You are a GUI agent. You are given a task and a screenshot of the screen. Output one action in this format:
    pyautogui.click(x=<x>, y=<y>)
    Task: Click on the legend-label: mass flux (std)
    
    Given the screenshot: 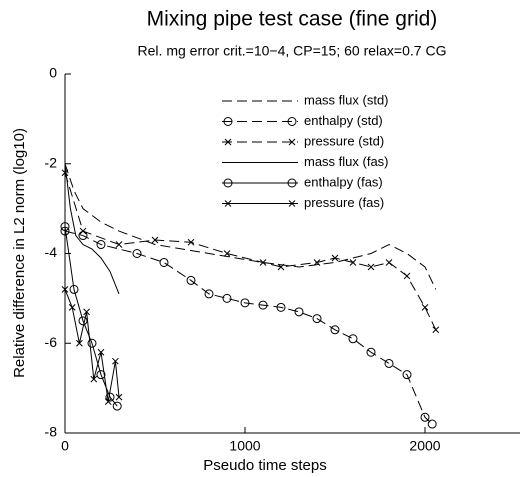 What is the action you would take?
    pyautogui.click(x=346, y=99)
    